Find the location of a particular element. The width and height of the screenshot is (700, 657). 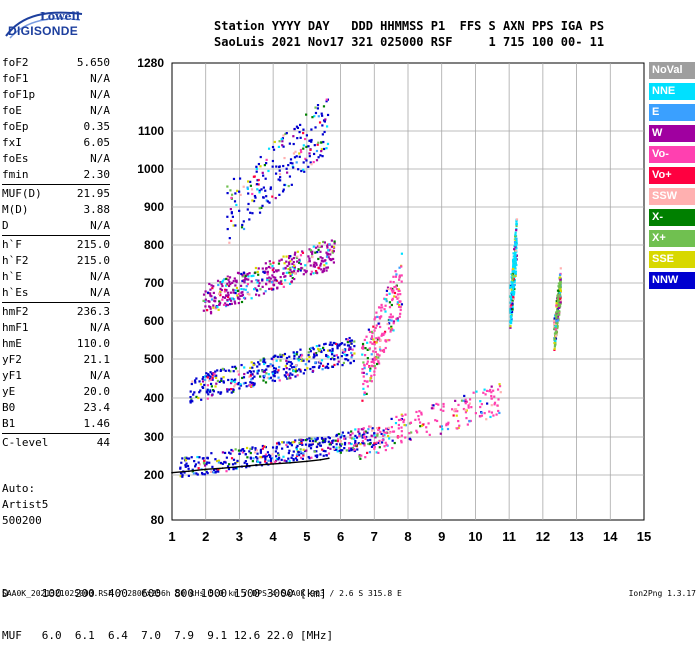

y-tick-label: 600 is located at coordinates (154, 321).